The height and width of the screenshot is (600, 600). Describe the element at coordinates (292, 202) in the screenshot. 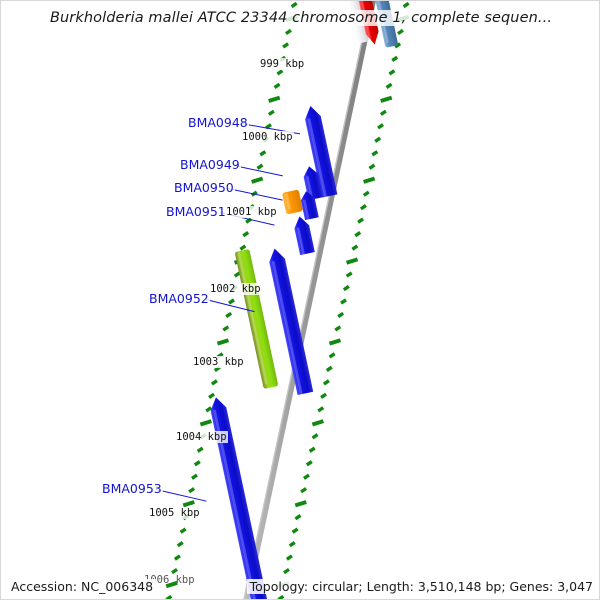

I see `feature-orange` at that location.